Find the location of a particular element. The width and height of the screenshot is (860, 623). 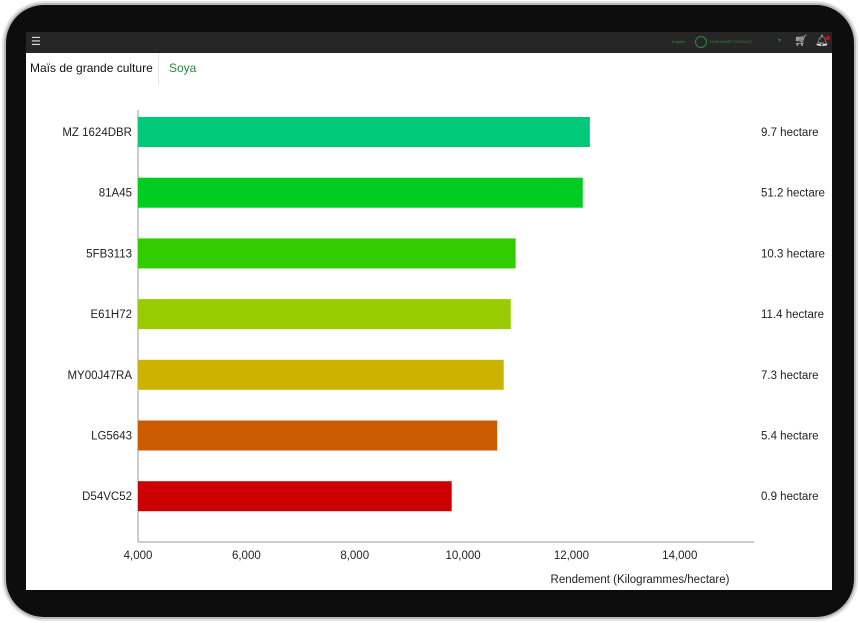

category-label: E61H72 is located at coordinates (111, 315).